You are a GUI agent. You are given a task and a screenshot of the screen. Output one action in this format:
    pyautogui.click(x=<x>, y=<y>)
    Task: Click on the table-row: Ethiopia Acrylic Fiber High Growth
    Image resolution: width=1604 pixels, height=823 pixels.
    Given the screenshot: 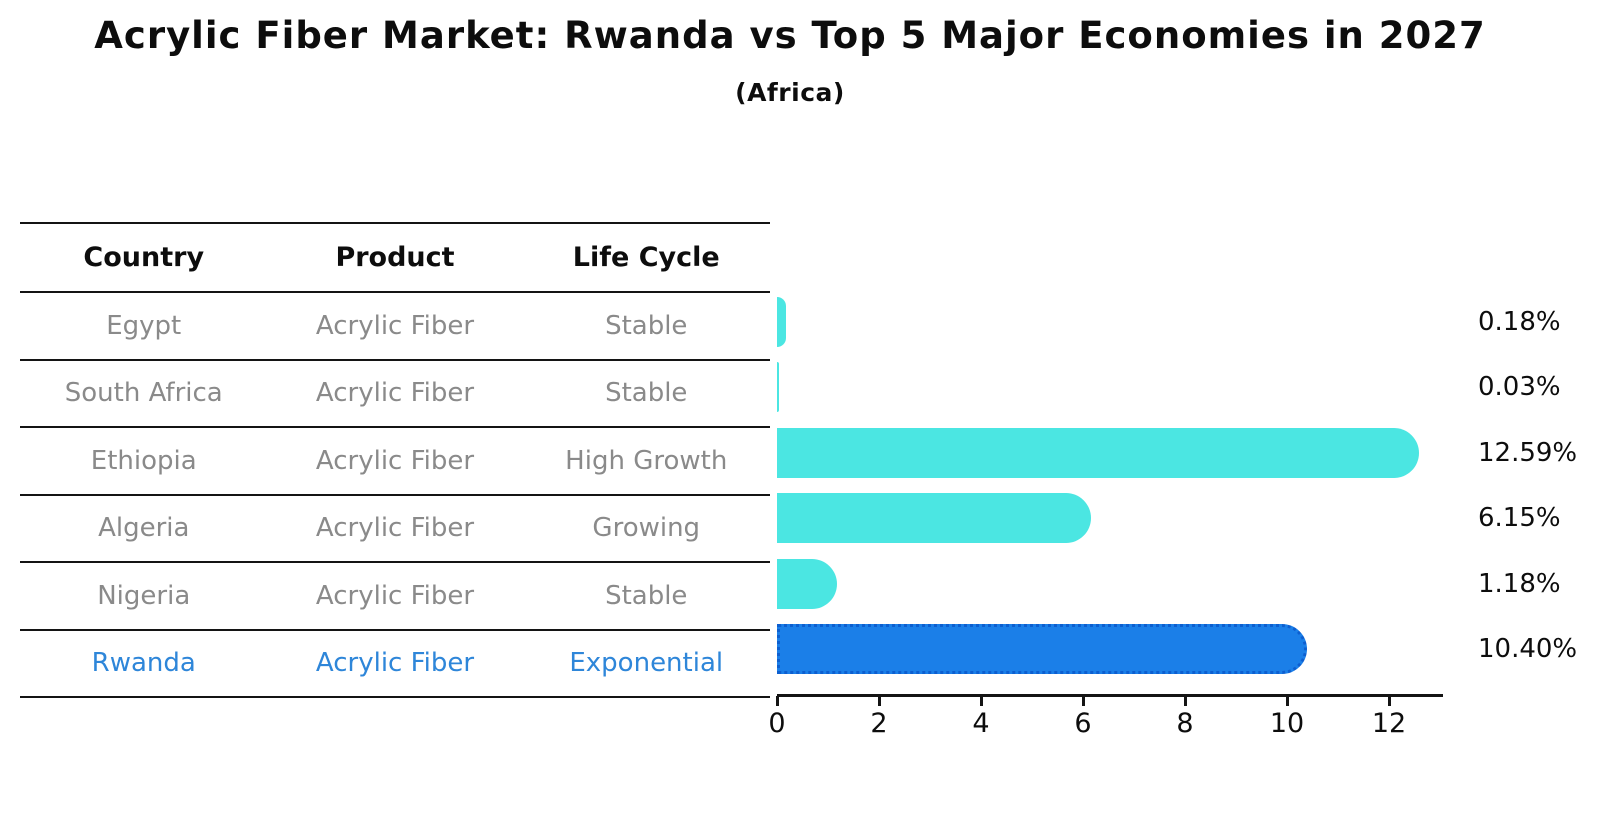 What is the action you would take?
    pyautogui.click(x=395, y=462)
    